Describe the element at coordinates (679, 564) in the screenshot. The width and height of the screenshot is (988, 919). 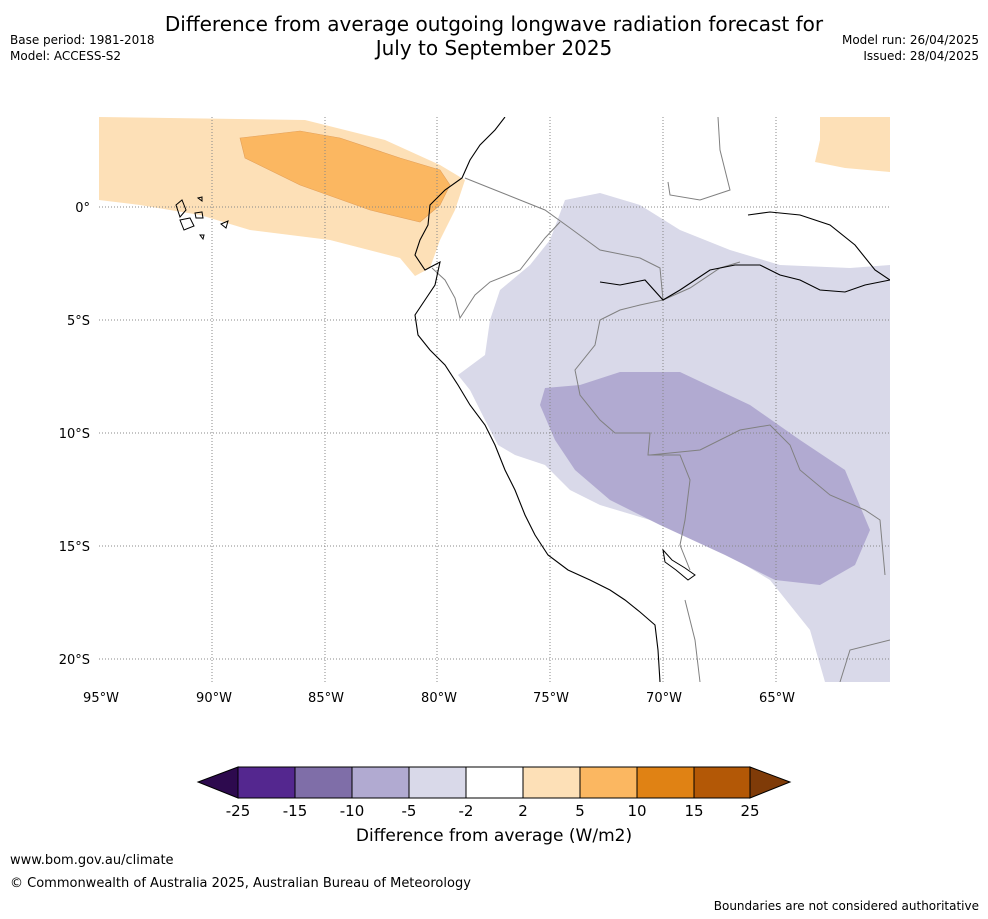
I see `lake-titicaca` at that location.